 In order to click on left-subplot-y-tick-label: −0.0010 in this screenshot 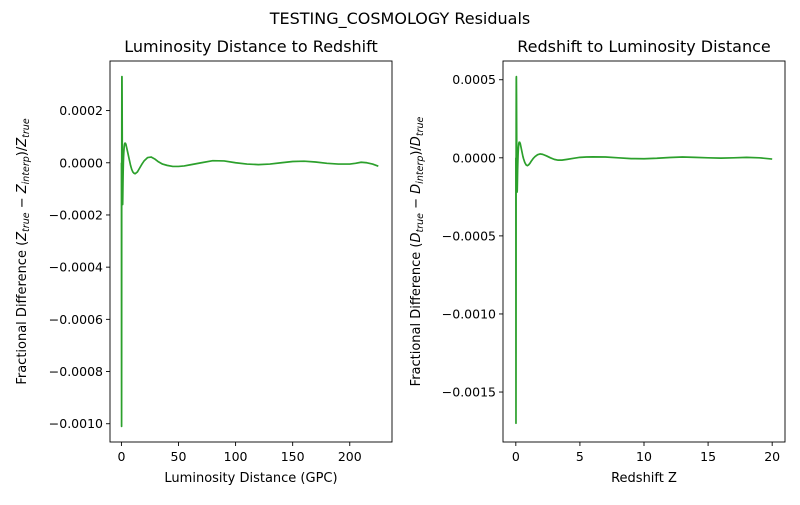, I will do `click(76, 423)`.